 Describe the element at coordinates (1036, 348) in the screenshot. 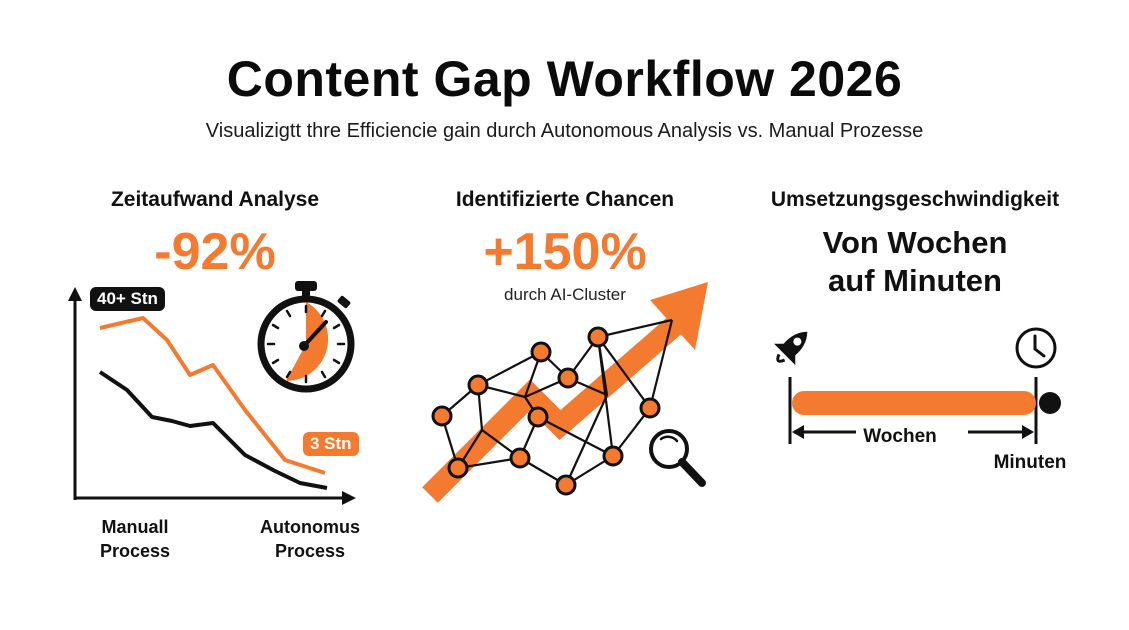

I see `clock-icon` at that location.